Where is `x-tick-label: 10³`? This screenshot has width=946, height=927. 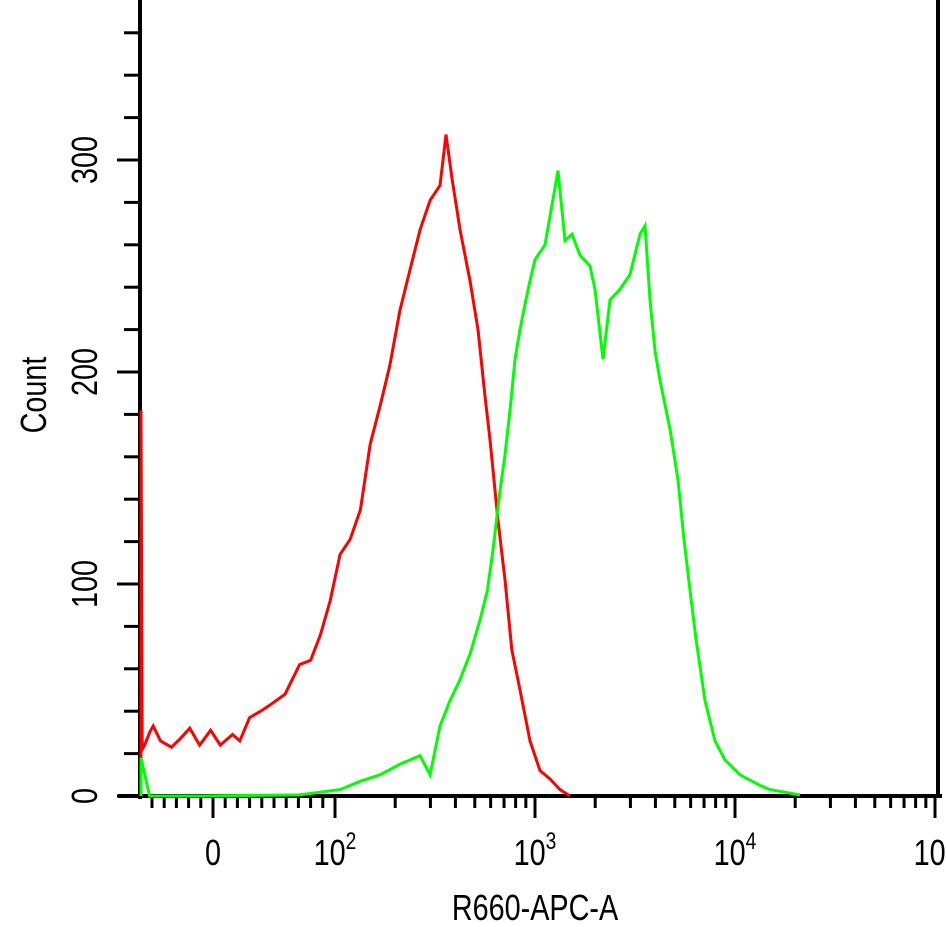 x-tick-label: 10³ is located at coordinates (535, 850).